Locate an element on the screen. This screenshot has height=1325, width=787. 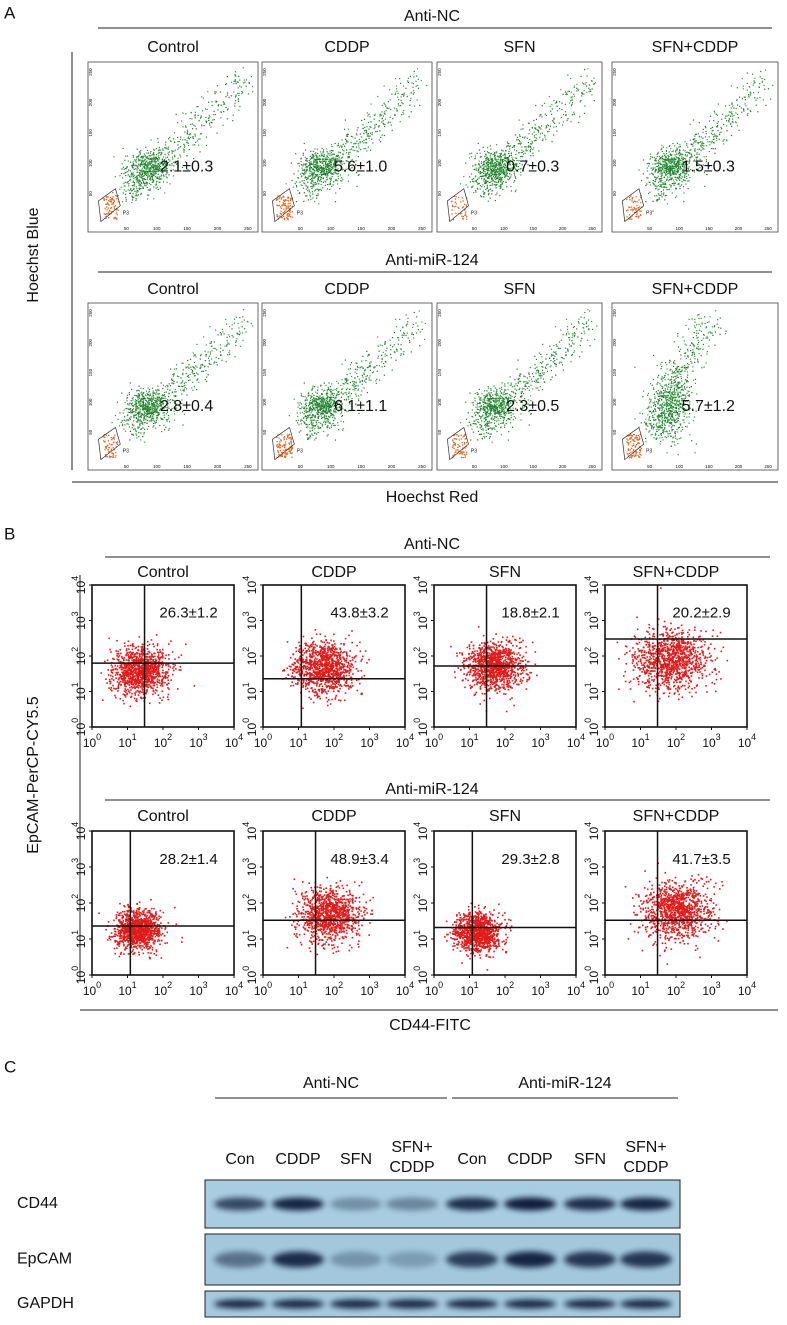
x-tick-label: 100 is located at coordinates (331, 228).